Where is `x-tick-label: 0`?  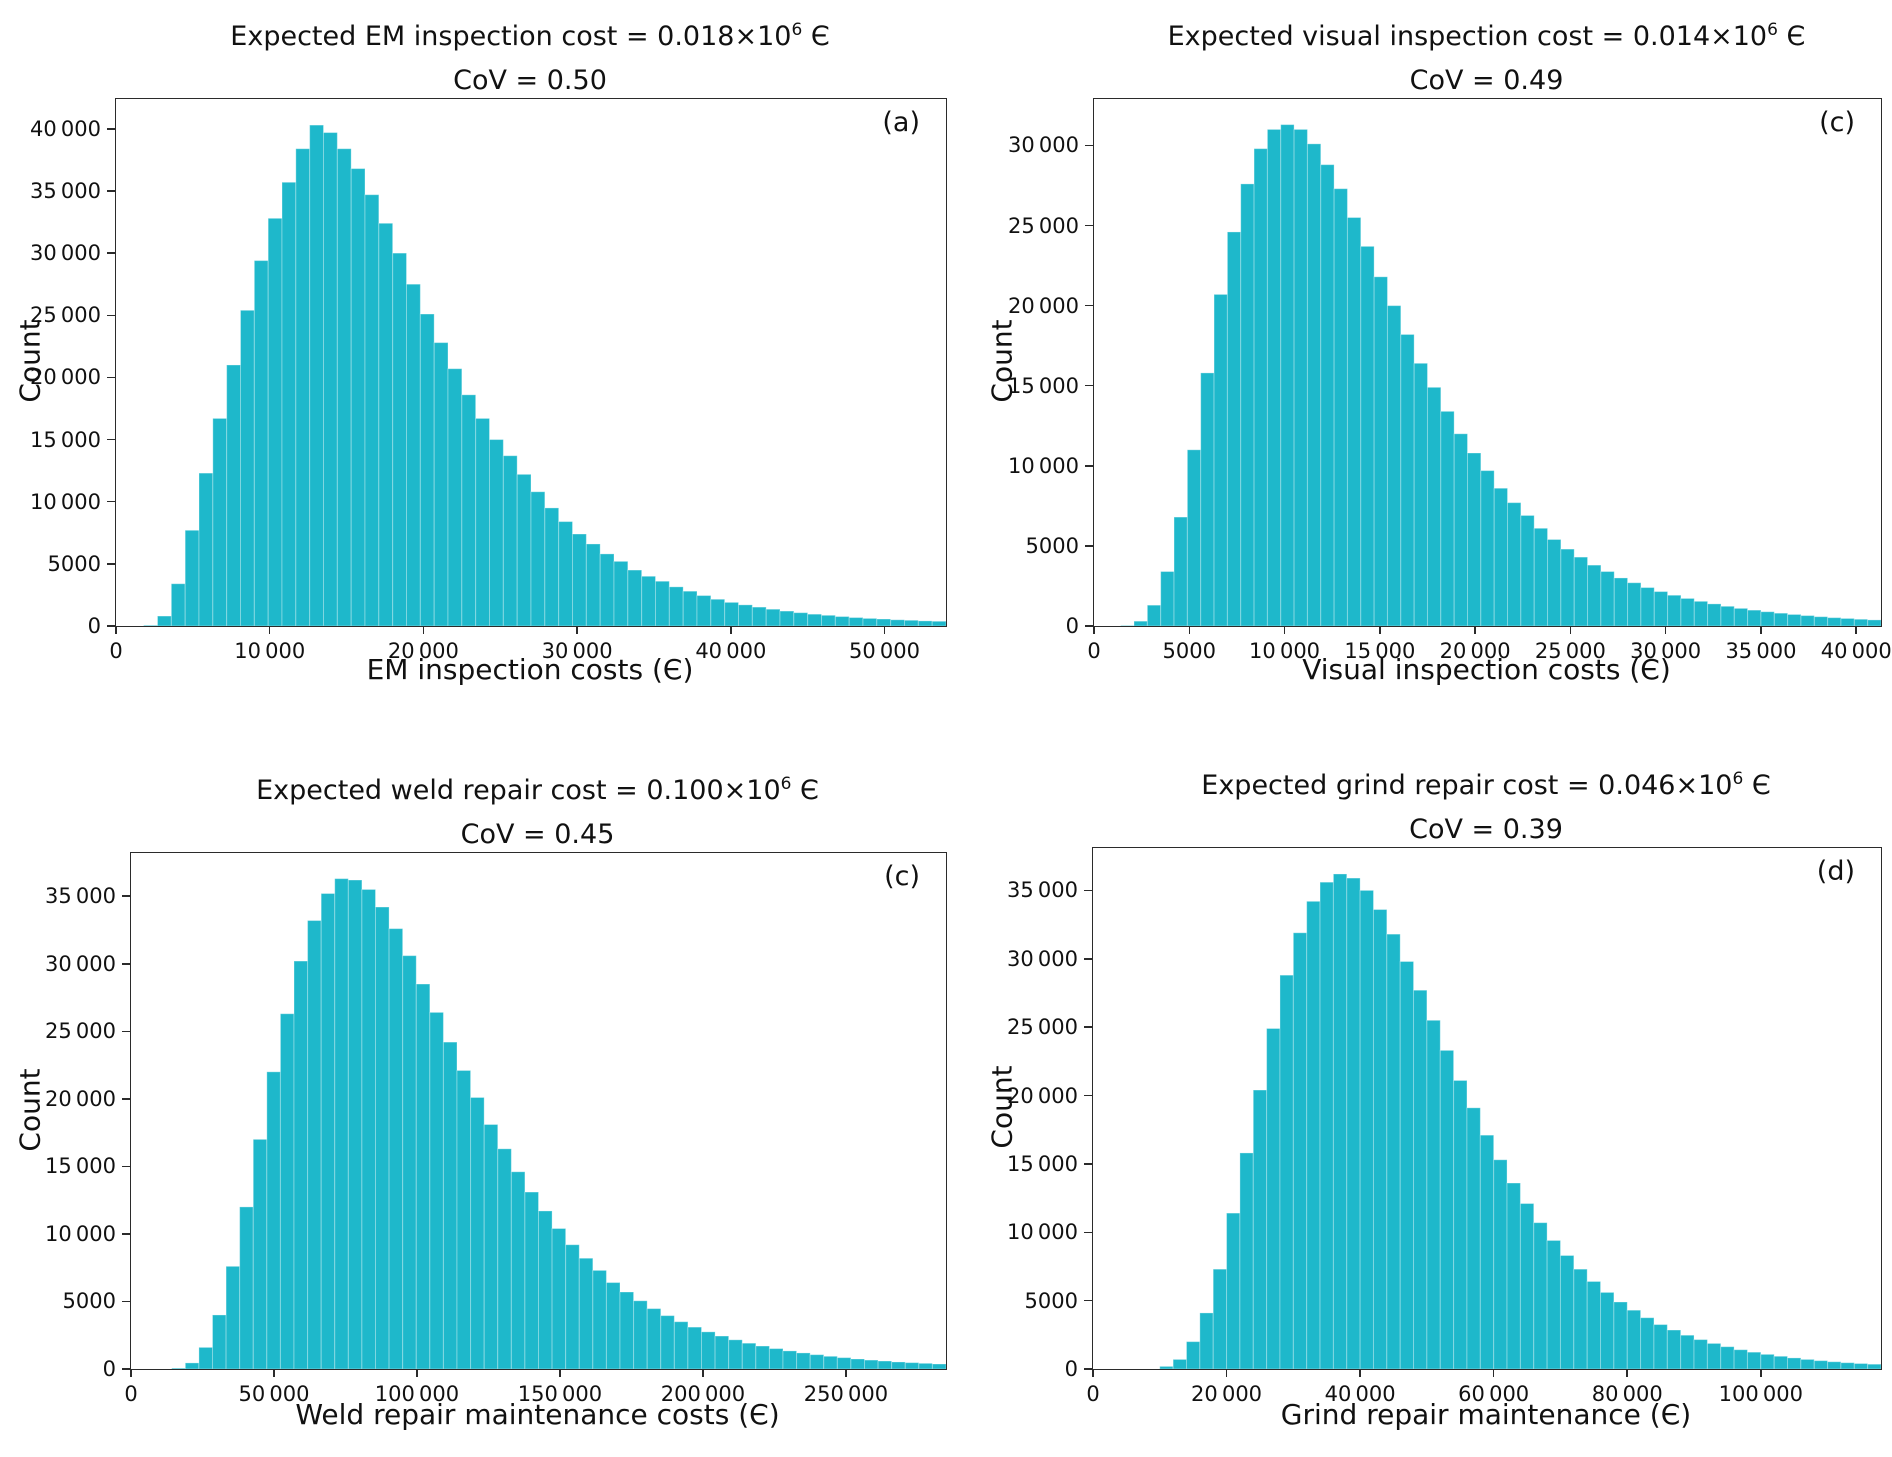
x-tick-label: 0 is located at coordinates (131, 1394).